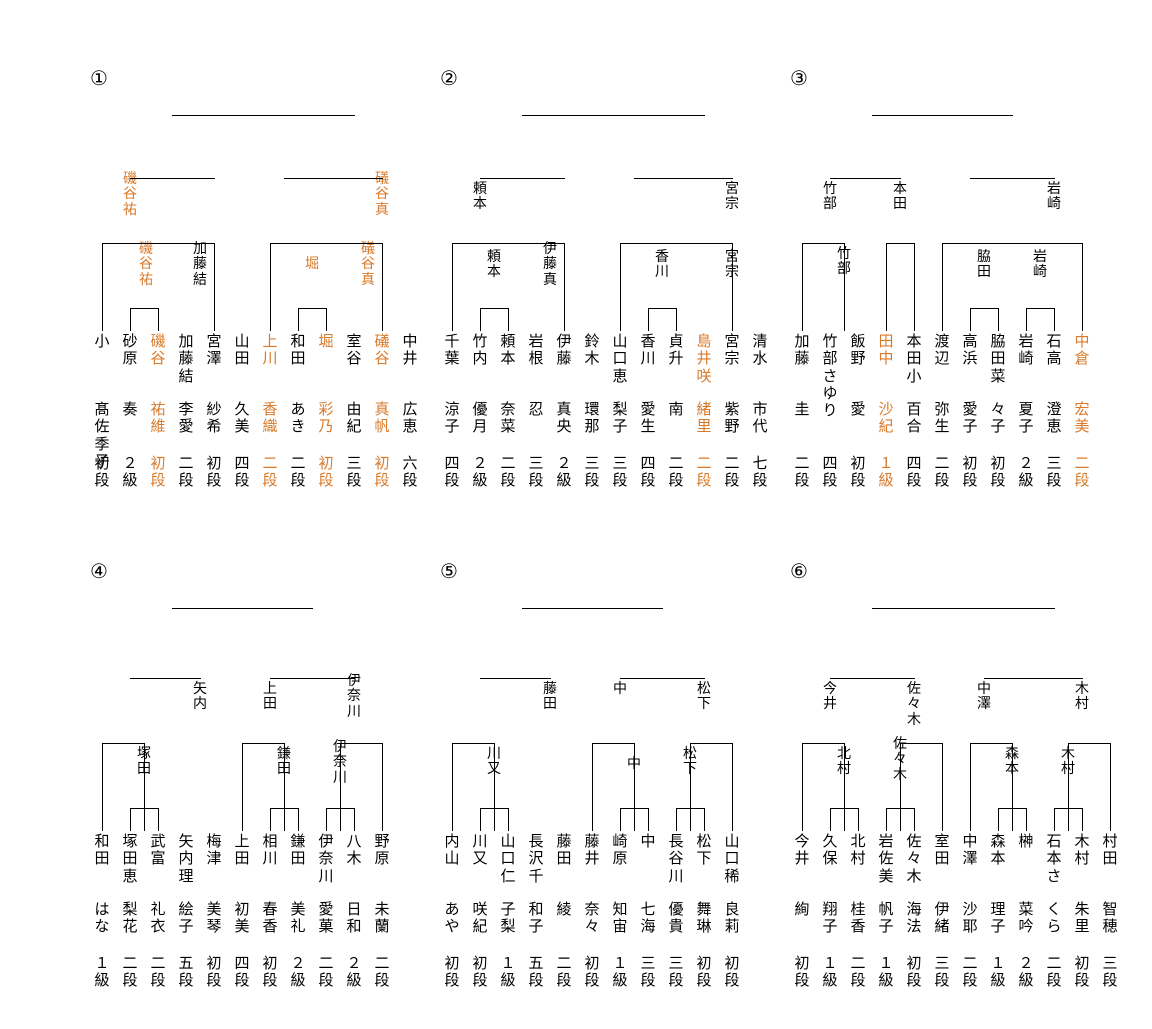  I want to click on round1-winner: 礒谷真, so click(368, 264).